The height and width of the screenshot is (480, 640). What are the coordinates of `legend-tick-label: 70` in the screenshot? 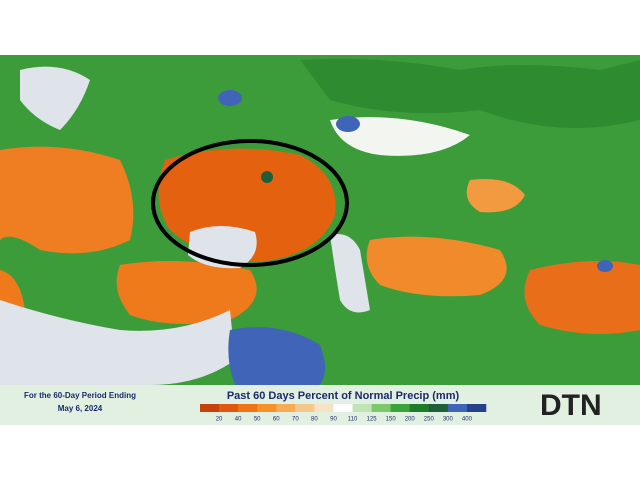 It's located at (295, 420).